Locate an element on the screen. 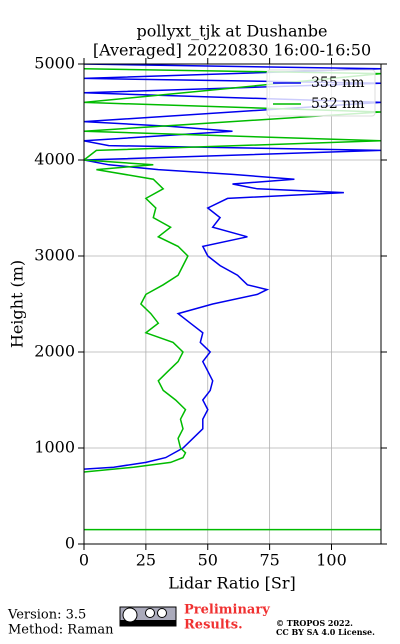 The height and width of the screenshot is (644, 400). y-tick-label: 1000 is located at coordinates (54, 447).